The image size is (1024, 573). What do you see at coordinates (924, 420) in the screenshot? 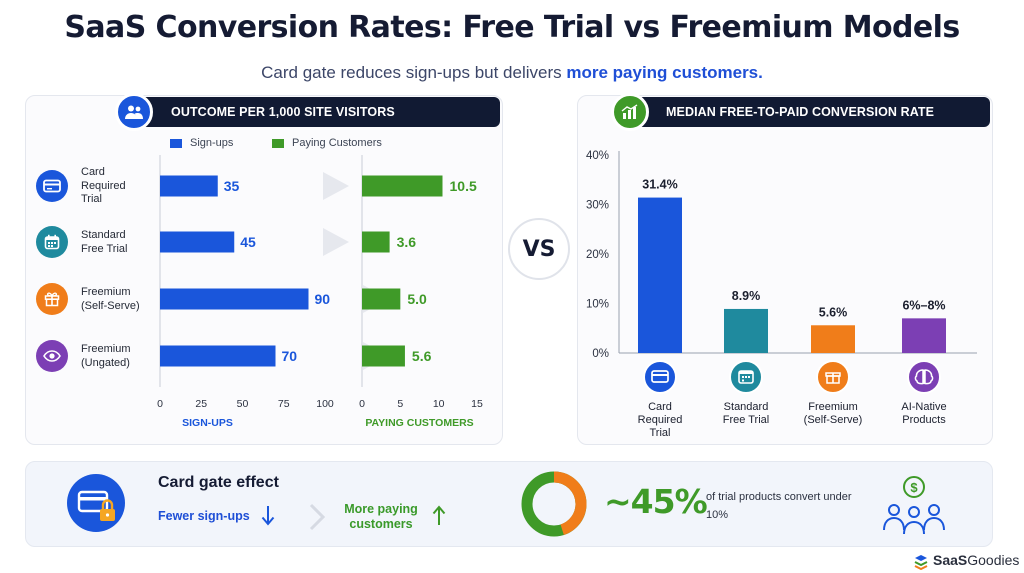
I see `category-label: Products` at bounding box center [924, 420].